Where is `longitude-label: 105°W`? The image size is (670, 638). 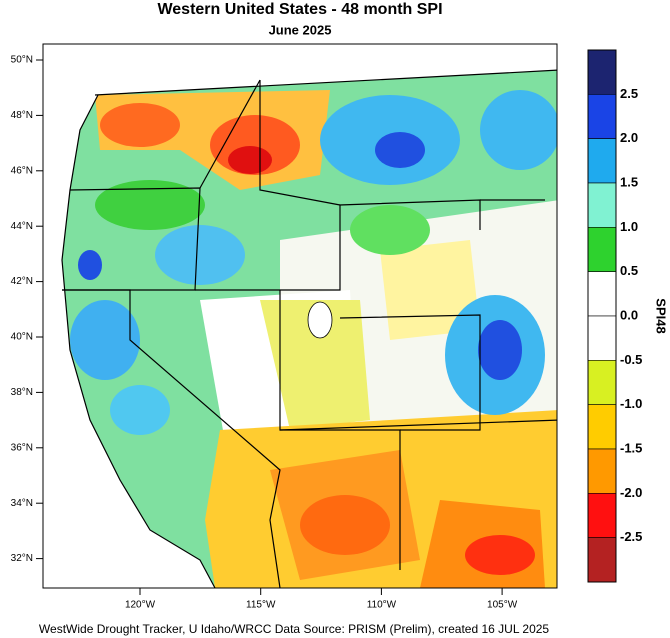
longitude-label: 105°W is located at coordinates (502, 605).